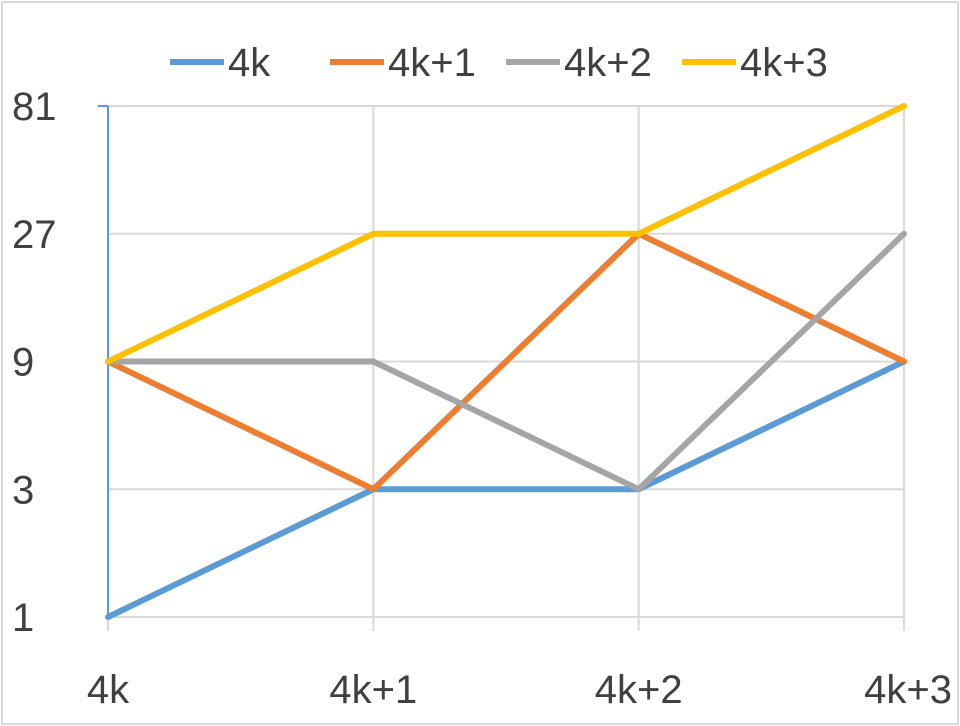  Describe the element at coordinates (23, 618) in the screenshot. I see `y-tick-label: 1` at that location.